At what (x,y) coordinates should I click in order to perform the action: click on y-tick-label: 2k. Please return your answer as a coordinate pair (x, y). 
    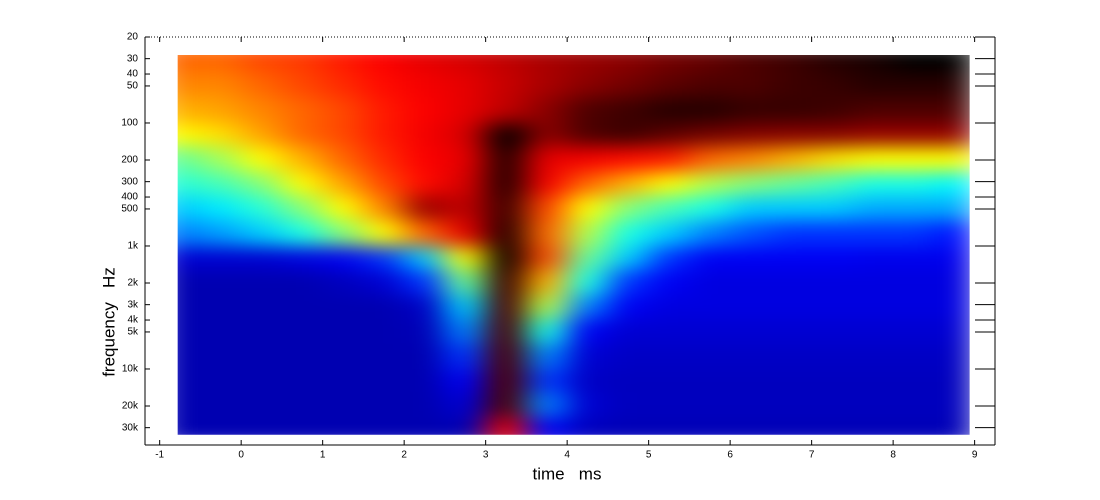
    Looking at the image, I should click on (133, 283).